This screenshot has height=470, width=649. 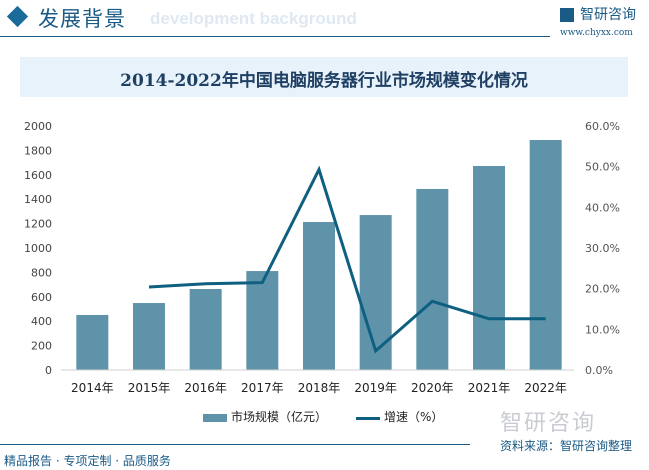 I want to click on y-left-tick: 400, so click(x=41, y=321).